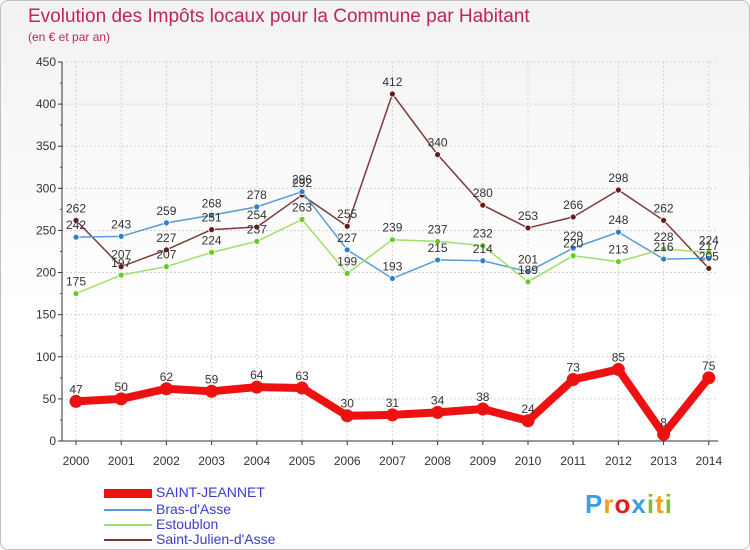  What do you see at coordinates (392, 266) in the screenshot?
I see `data-label-bras-d-asse: 193` at bounding box center [392, 266].